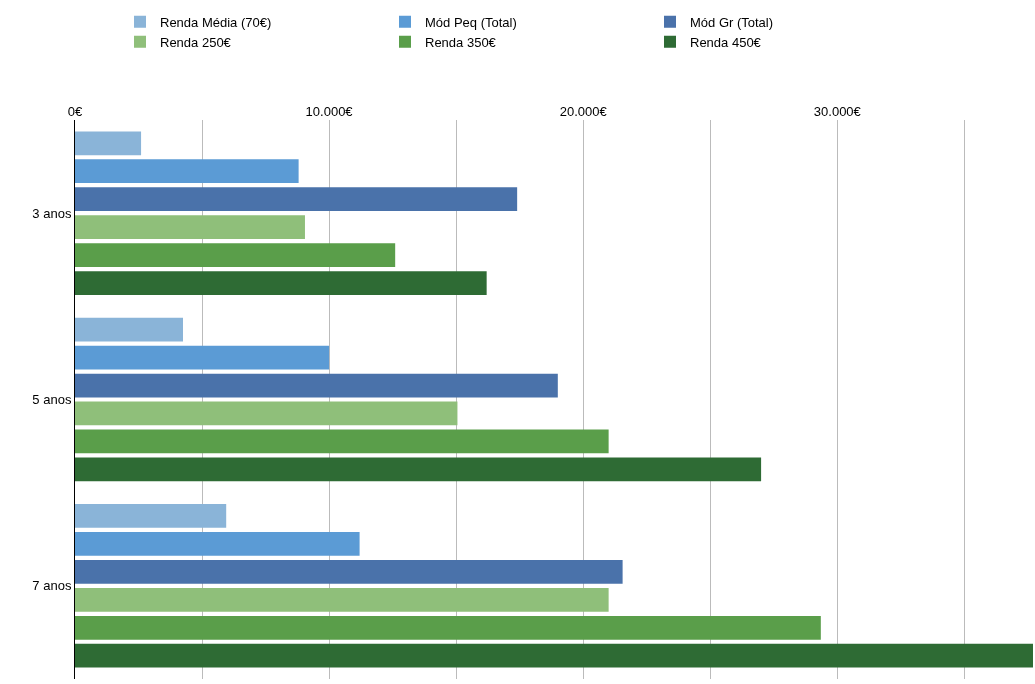  What do you see at coordinates (471, 22) in the screenshot?
I see `legend-label: Mód Peq (Total)` at bounding box center [471, 22].